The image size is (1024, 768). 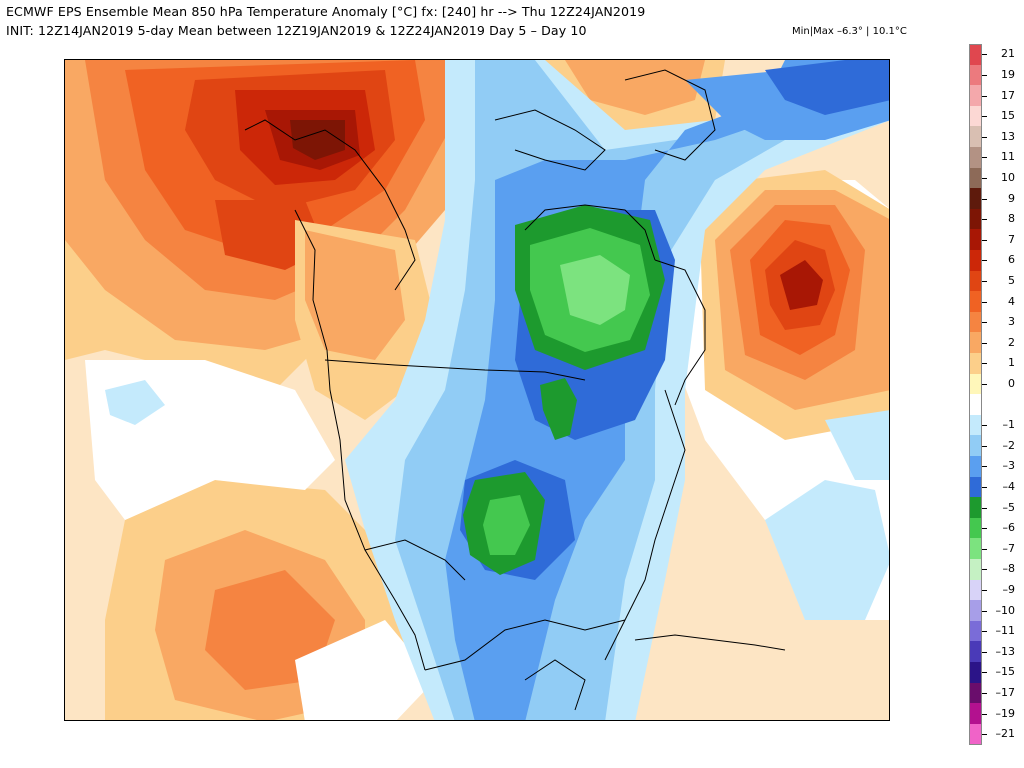 I want to click on coast-greenland, so click(x=670, y=115).